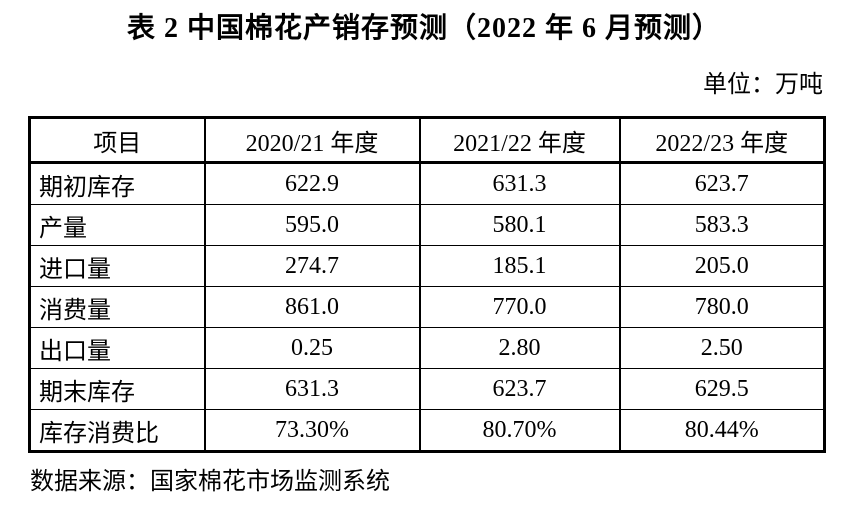 The image size is (848, 505). Describe the element at coordinates (519, 430) in the screenshot. I see `cell: 80.70%` at that location.